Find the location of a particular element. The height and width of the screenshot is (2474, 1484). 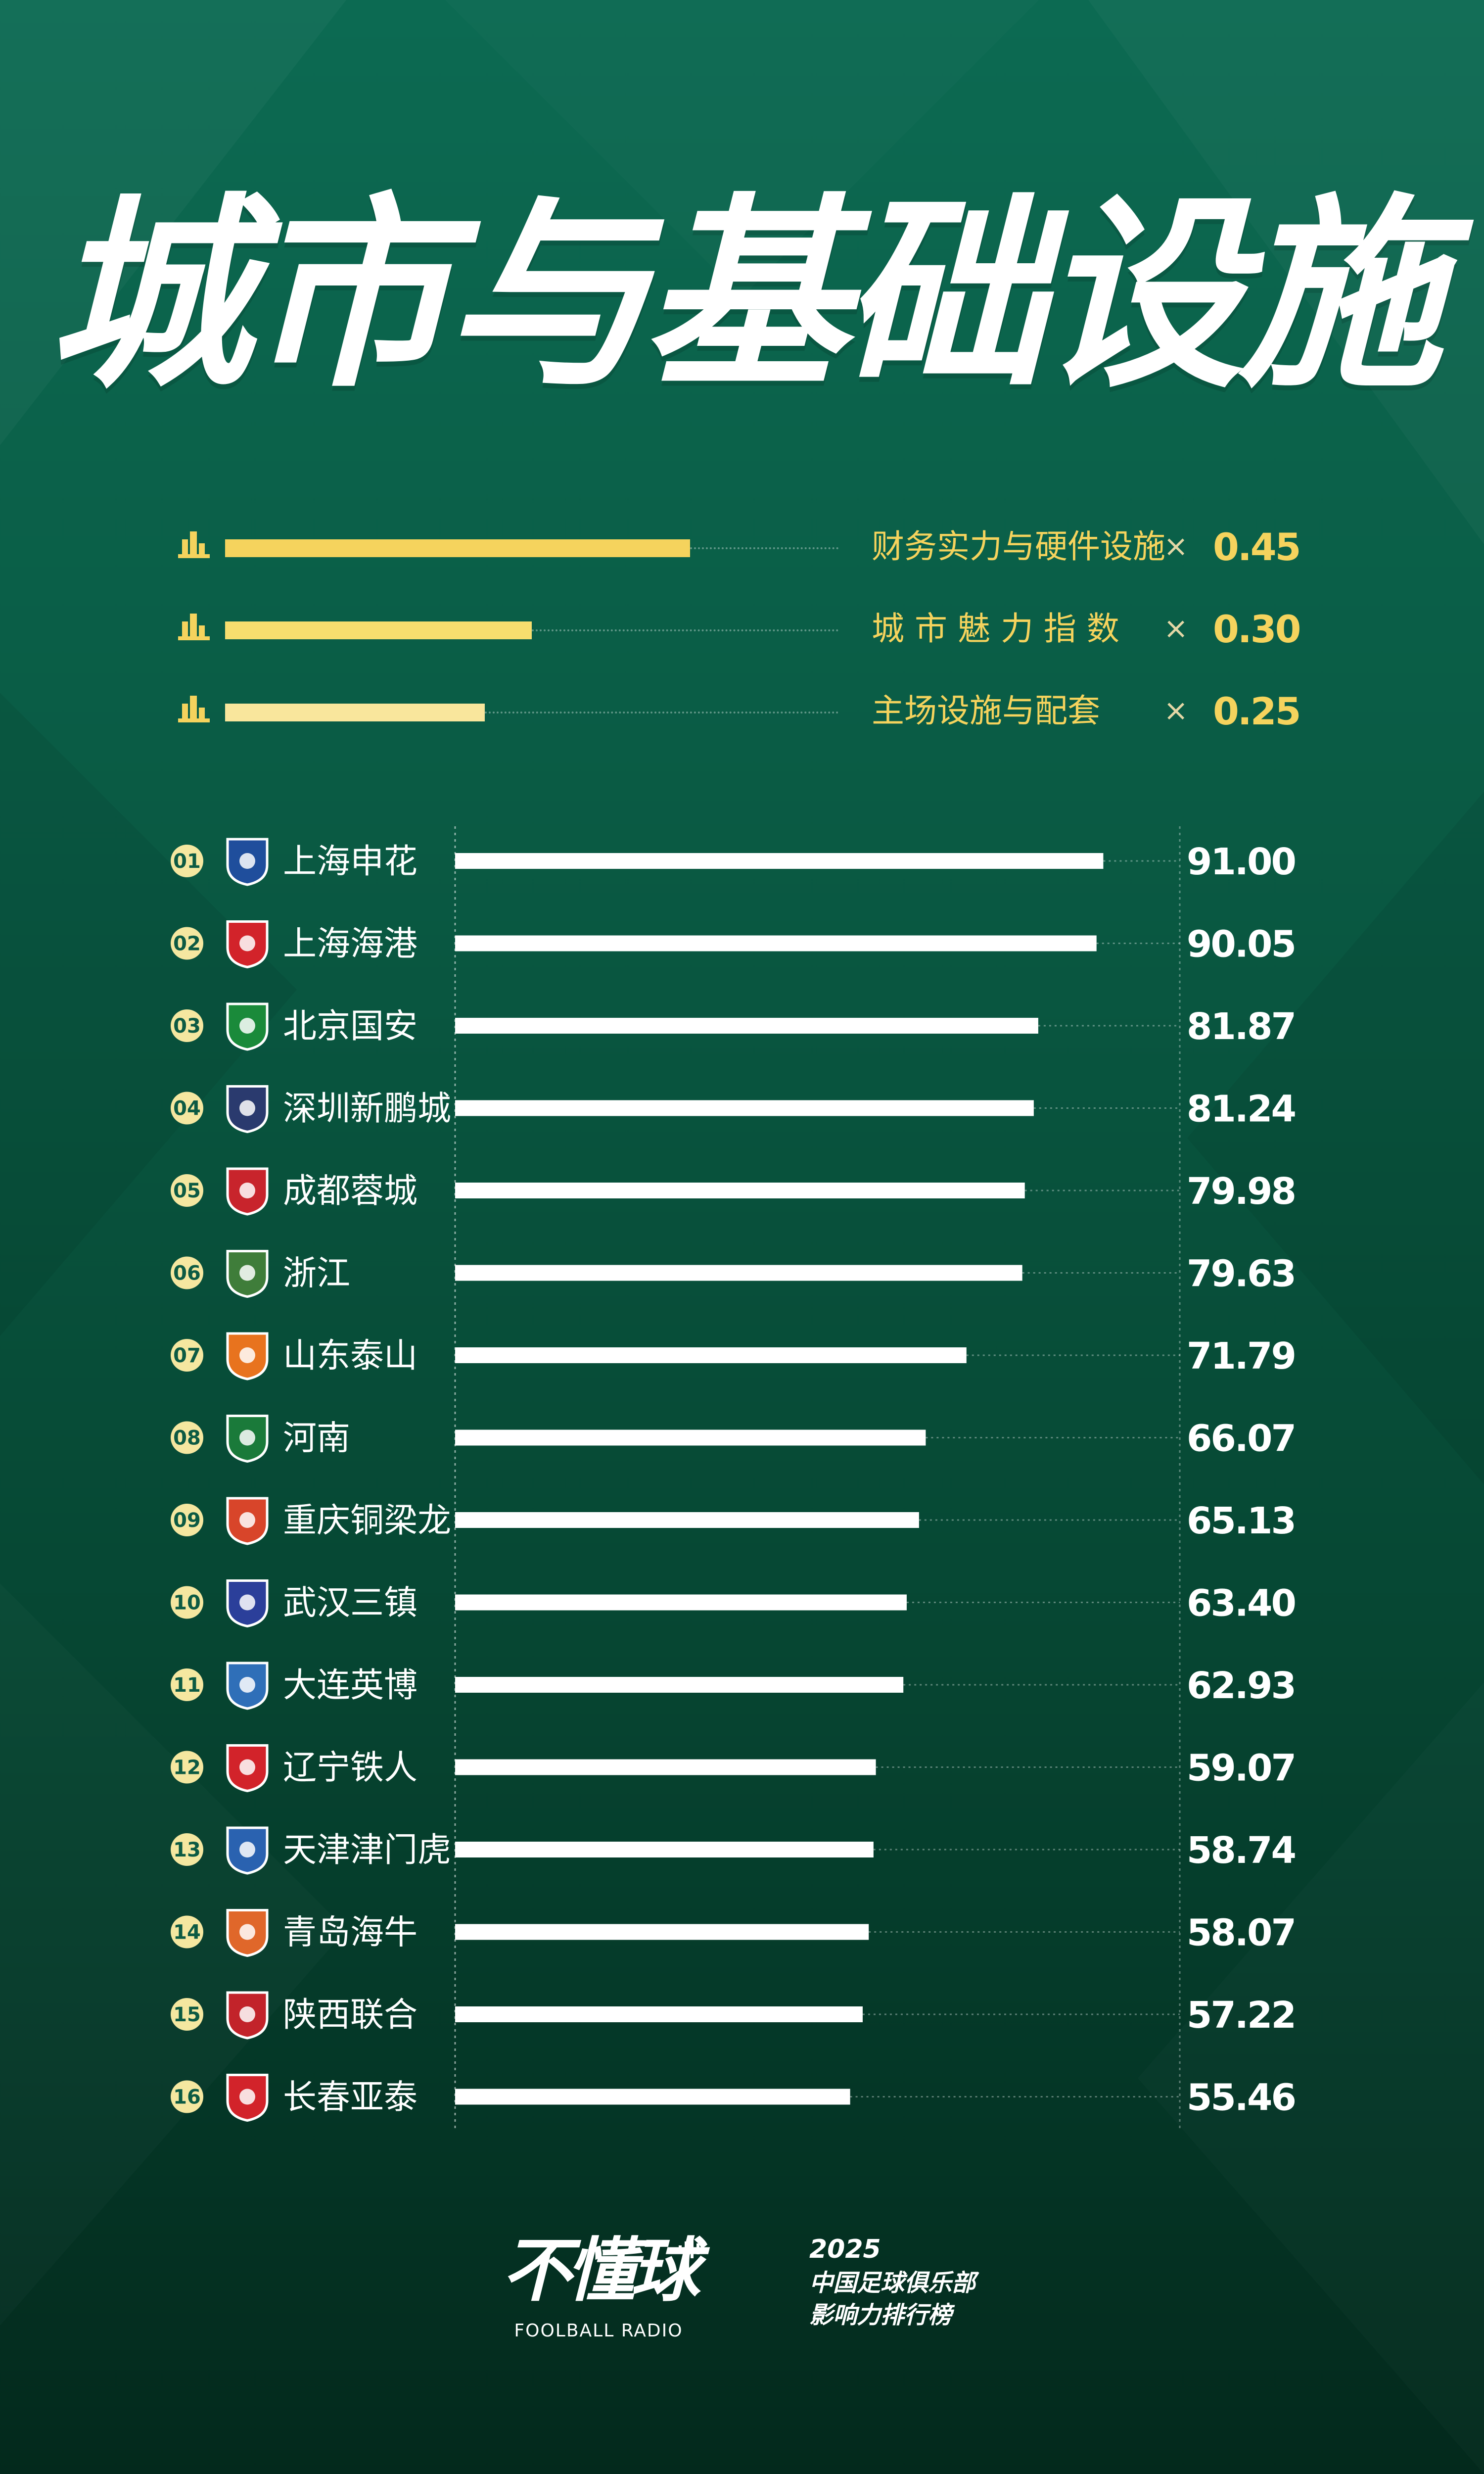

brand-subtitle: FOOLBALL RADIO is located at coordinates (598, 2331).